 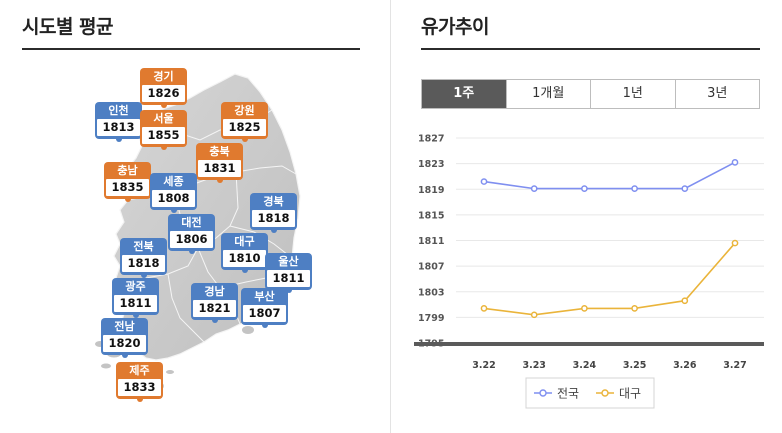 I want to click on price-trend-title: 유가추이, so click(x=455, y=27).